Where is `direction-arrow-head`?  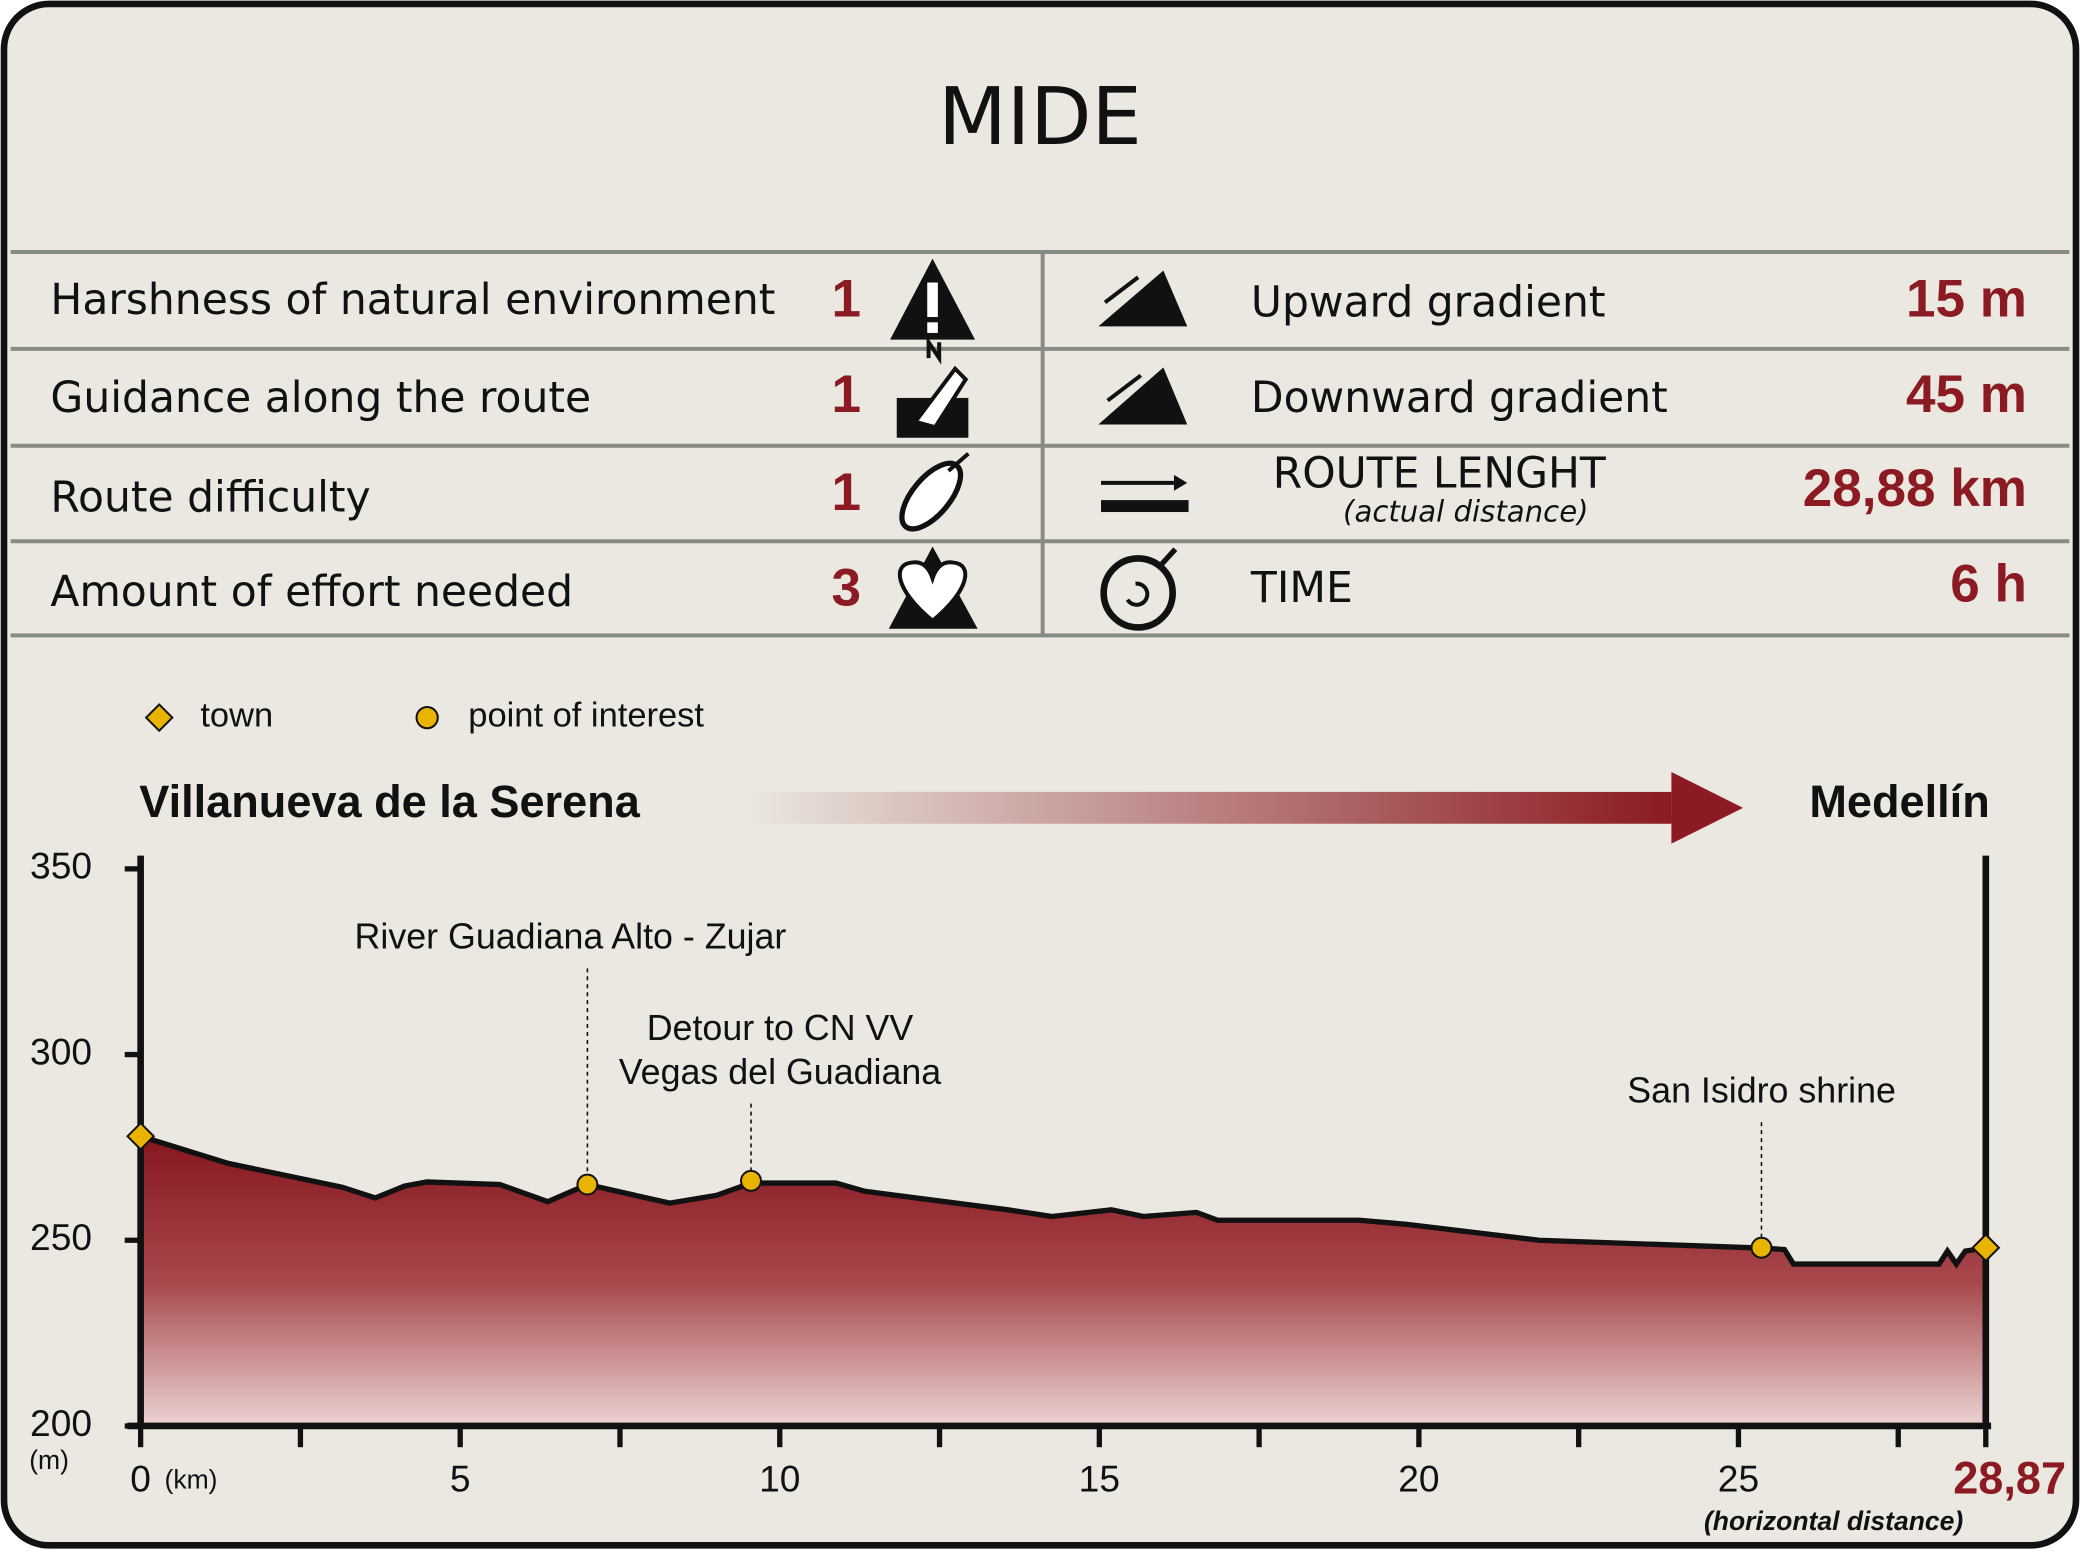
direction-arrow-head is located at coordinates (1707, 808).